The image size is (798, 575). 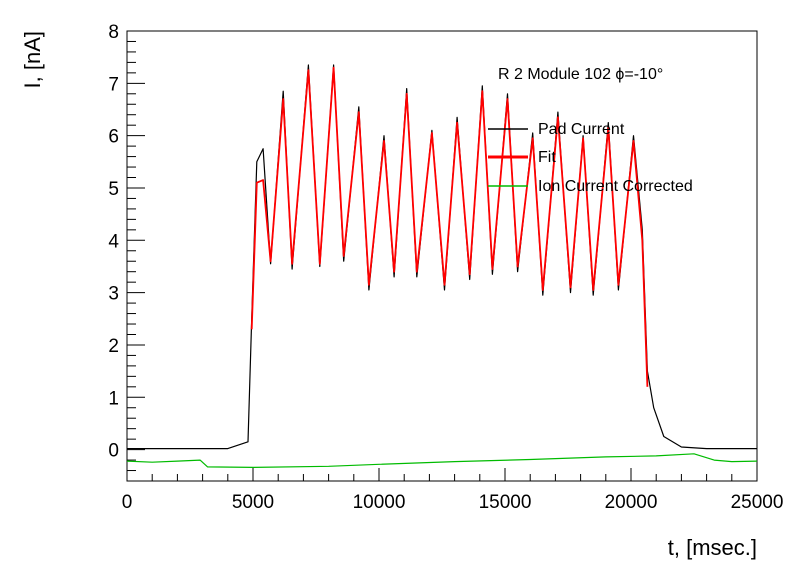 I want to click on series-line-ion-current, so click(x=442, y=460).